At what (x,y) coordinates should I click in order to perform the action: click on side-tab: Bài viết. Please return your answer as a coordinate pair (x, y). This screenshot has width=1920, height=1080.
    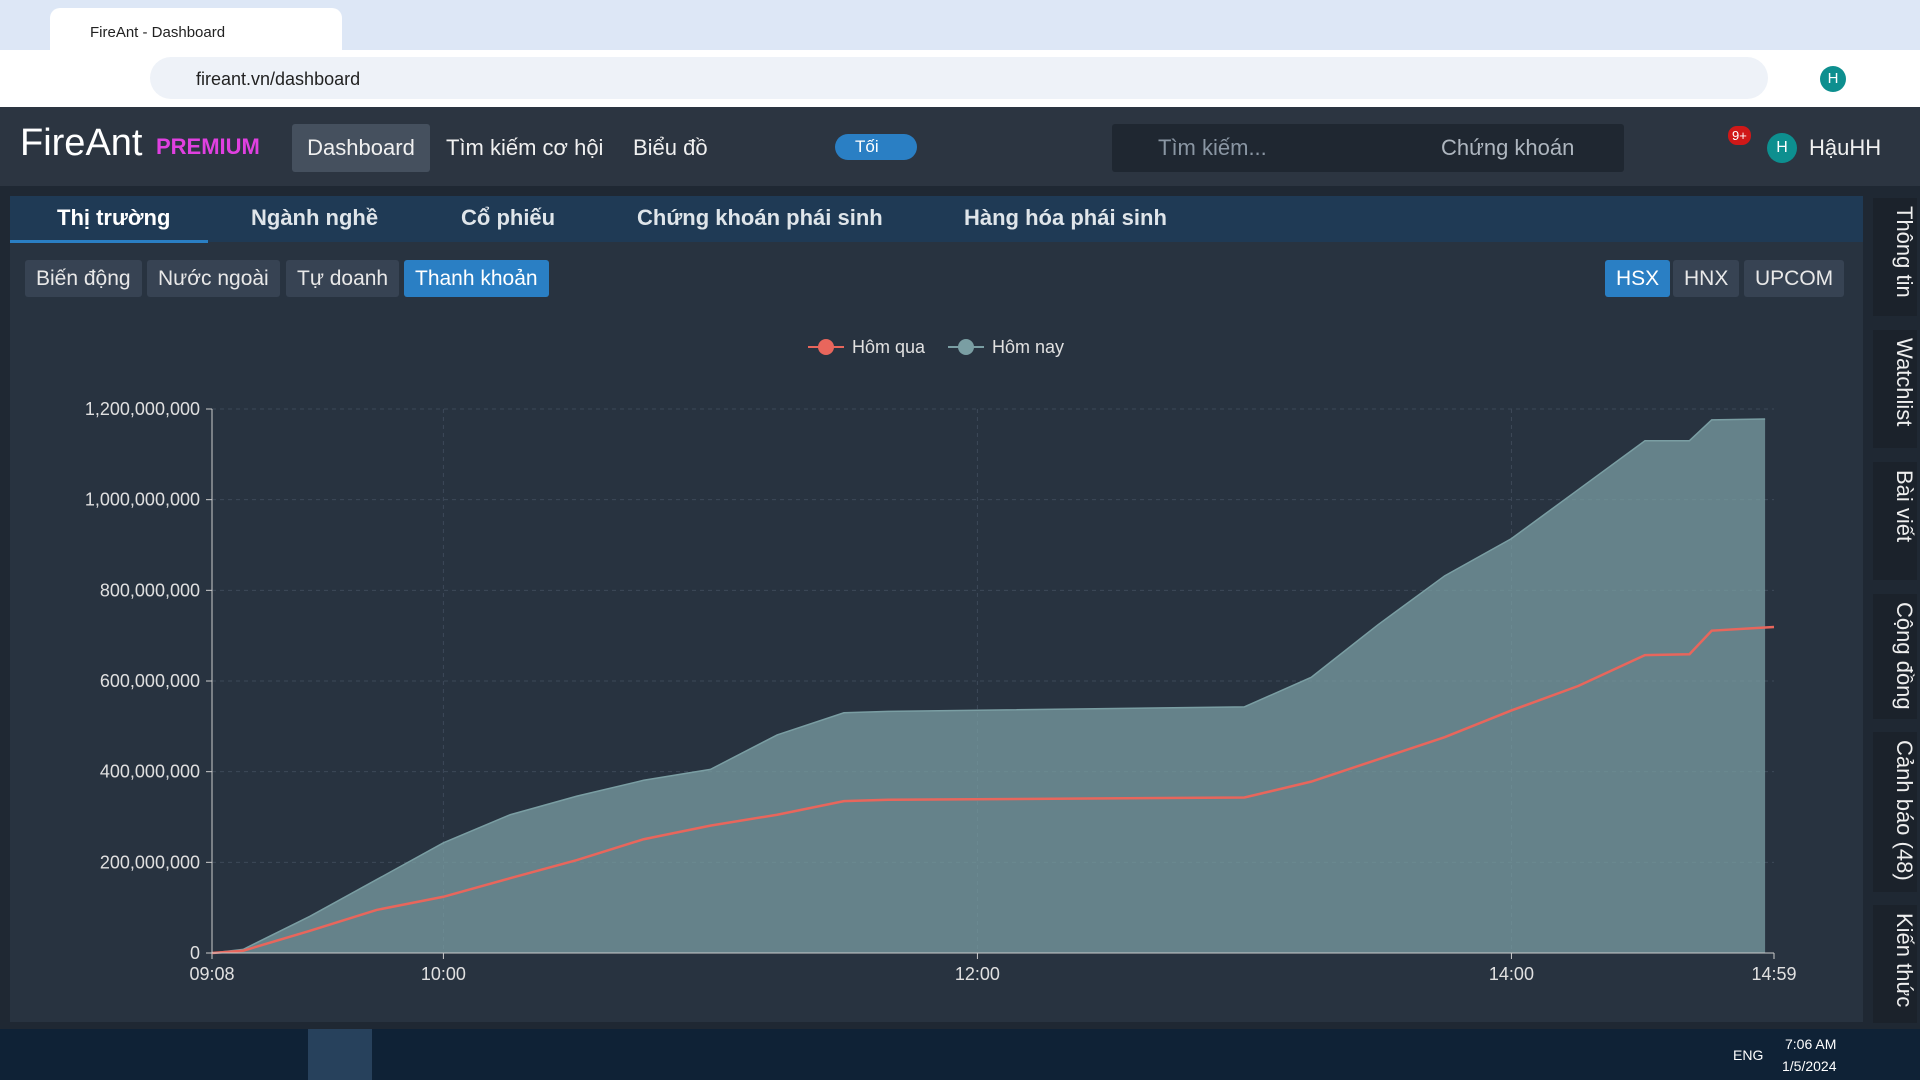
    Looking at the image, I should click on (1895, 521).